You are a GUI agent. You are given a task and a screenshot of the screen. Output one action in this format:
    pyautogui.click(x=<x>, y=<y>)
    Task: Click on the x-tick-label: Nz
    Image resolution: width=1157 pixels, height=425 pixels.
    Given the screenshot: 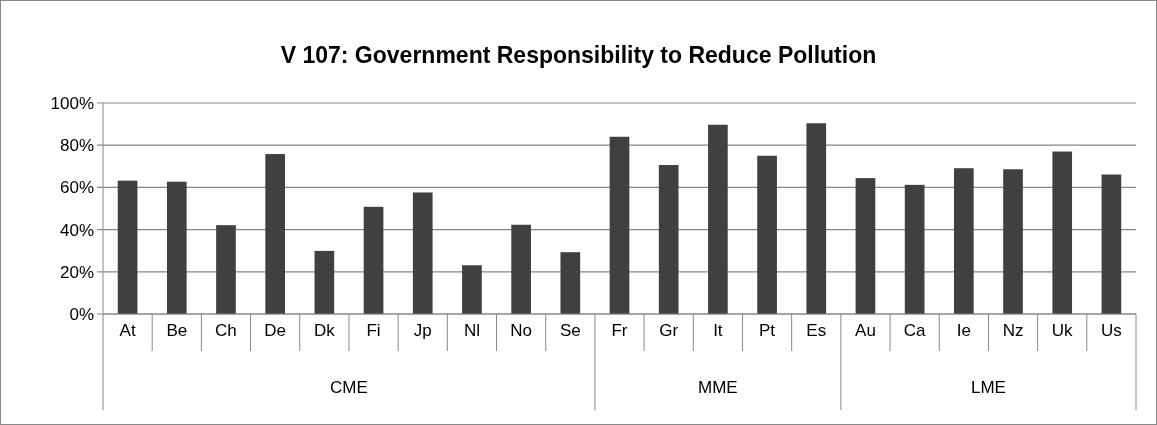 What is the action you would take?
    pyautogui.click(x=1013, y=330)
    